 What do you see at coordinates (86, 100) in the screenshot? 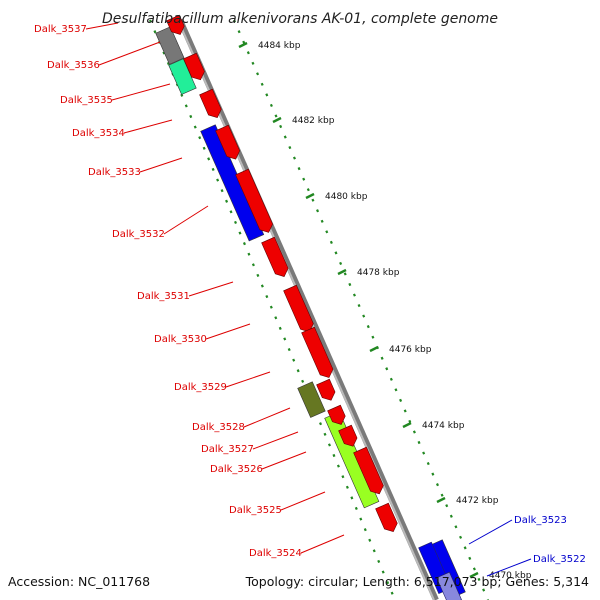
I see `gene-label: Dalk_3535` at bounding box center [86, 100].